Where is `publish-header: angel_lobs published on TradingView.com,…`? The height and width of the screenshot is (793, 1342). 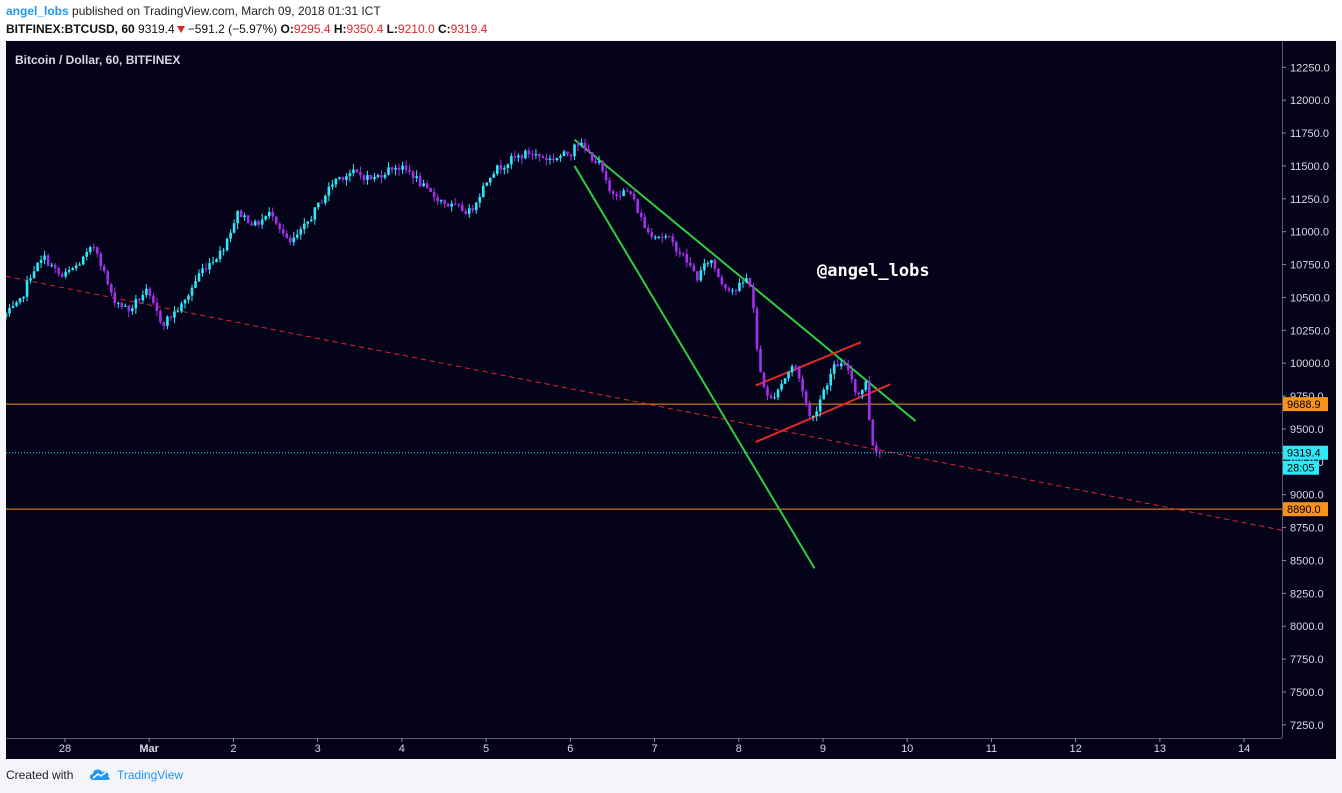
publish-header: angel_lobs published on TradingView.com,… is located at coordinates (671, 20).